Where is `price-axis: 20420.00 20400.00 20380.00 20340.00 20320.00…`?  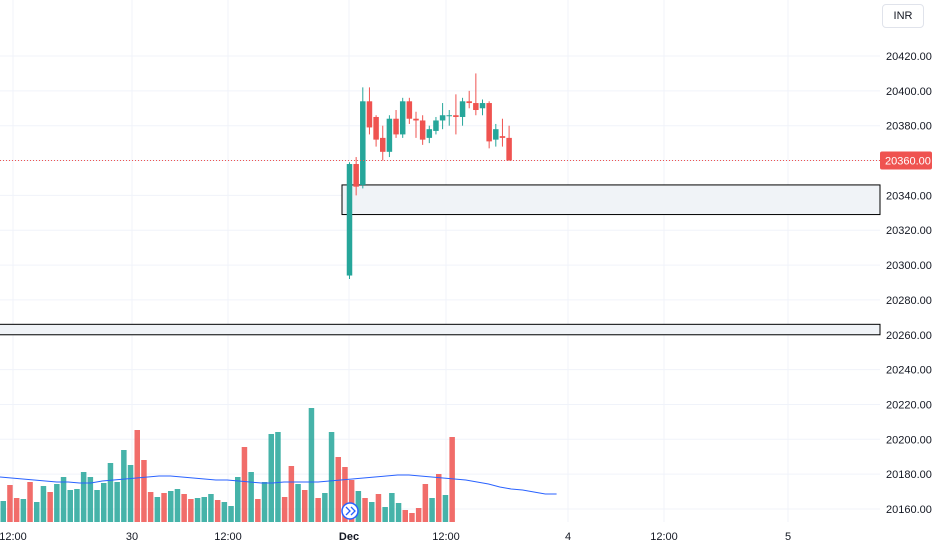
price-axis: 20420.00 20400.00 20380.00 20340.00 20320.00… is located at coordinates (906, 283).